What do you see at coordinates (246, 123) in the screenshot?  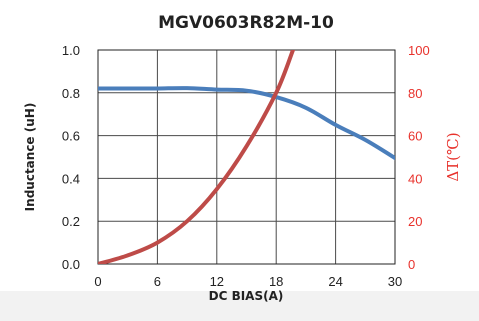 I see `series-inductance-line` at bounding box center [246, 123].